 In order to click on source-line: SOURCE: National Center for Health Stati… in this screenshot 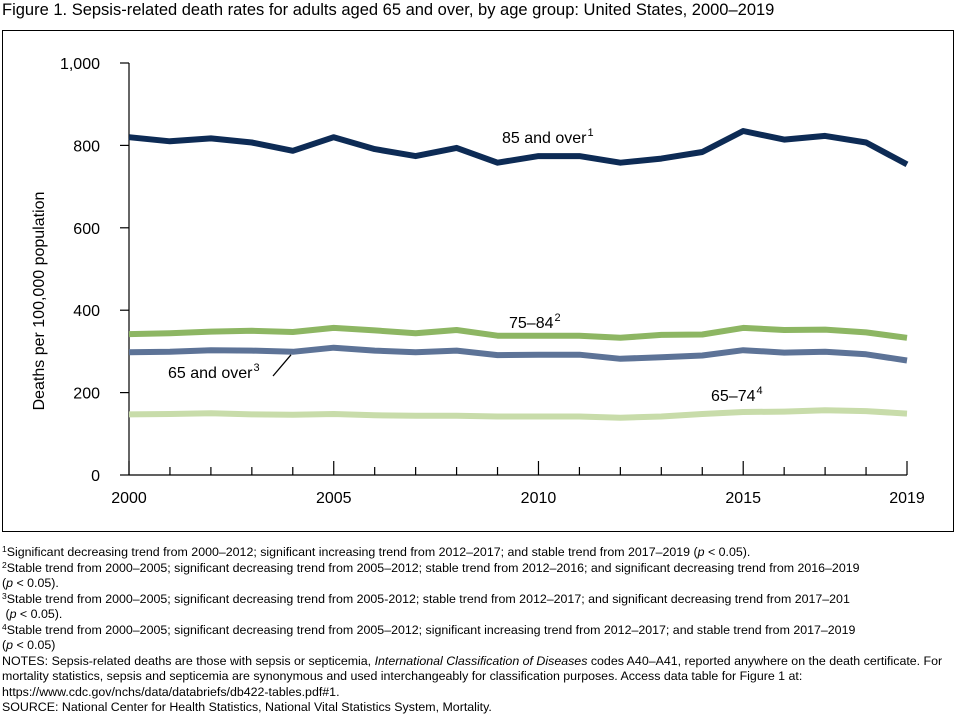, I will do `click(247, 707)`.